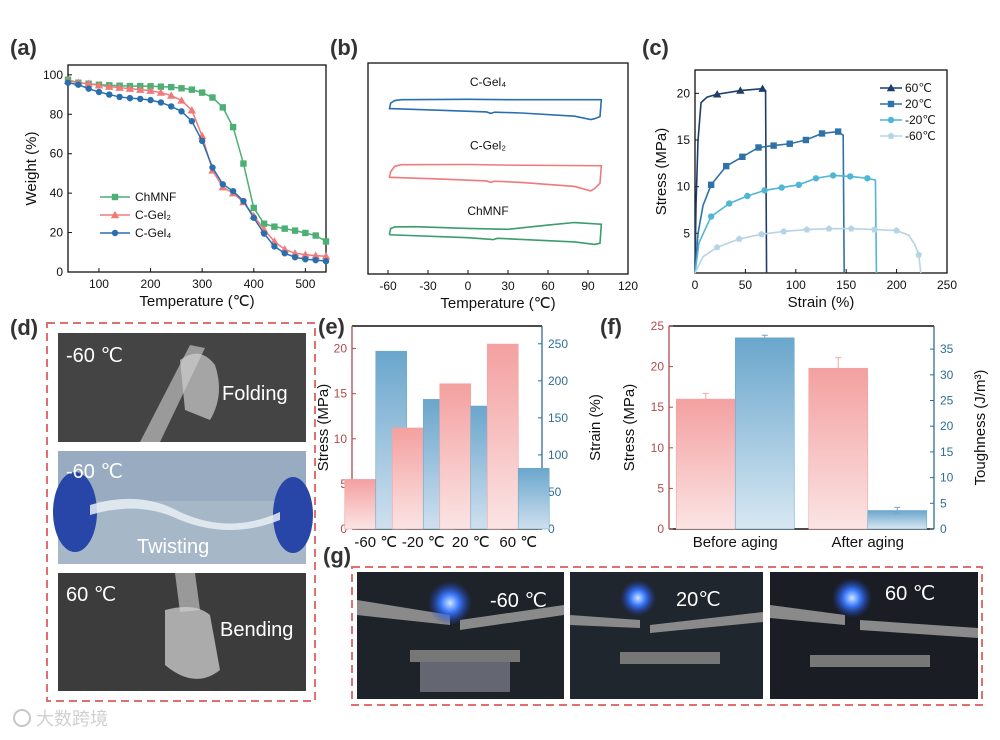 This screenshot has width=1000, height=740. What do you see at coordinates (920, 136) in the screenshot?
I see `legend-label: -60℃` at bounding box center [920, 136].